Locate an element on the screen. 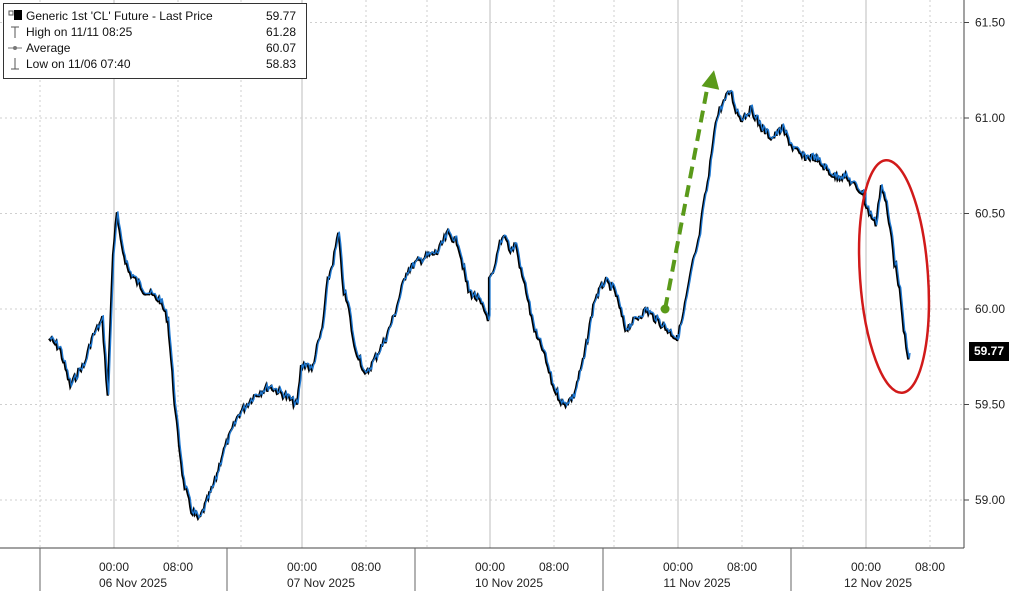  red-circle-highlight is located at coordinates (894, 277).